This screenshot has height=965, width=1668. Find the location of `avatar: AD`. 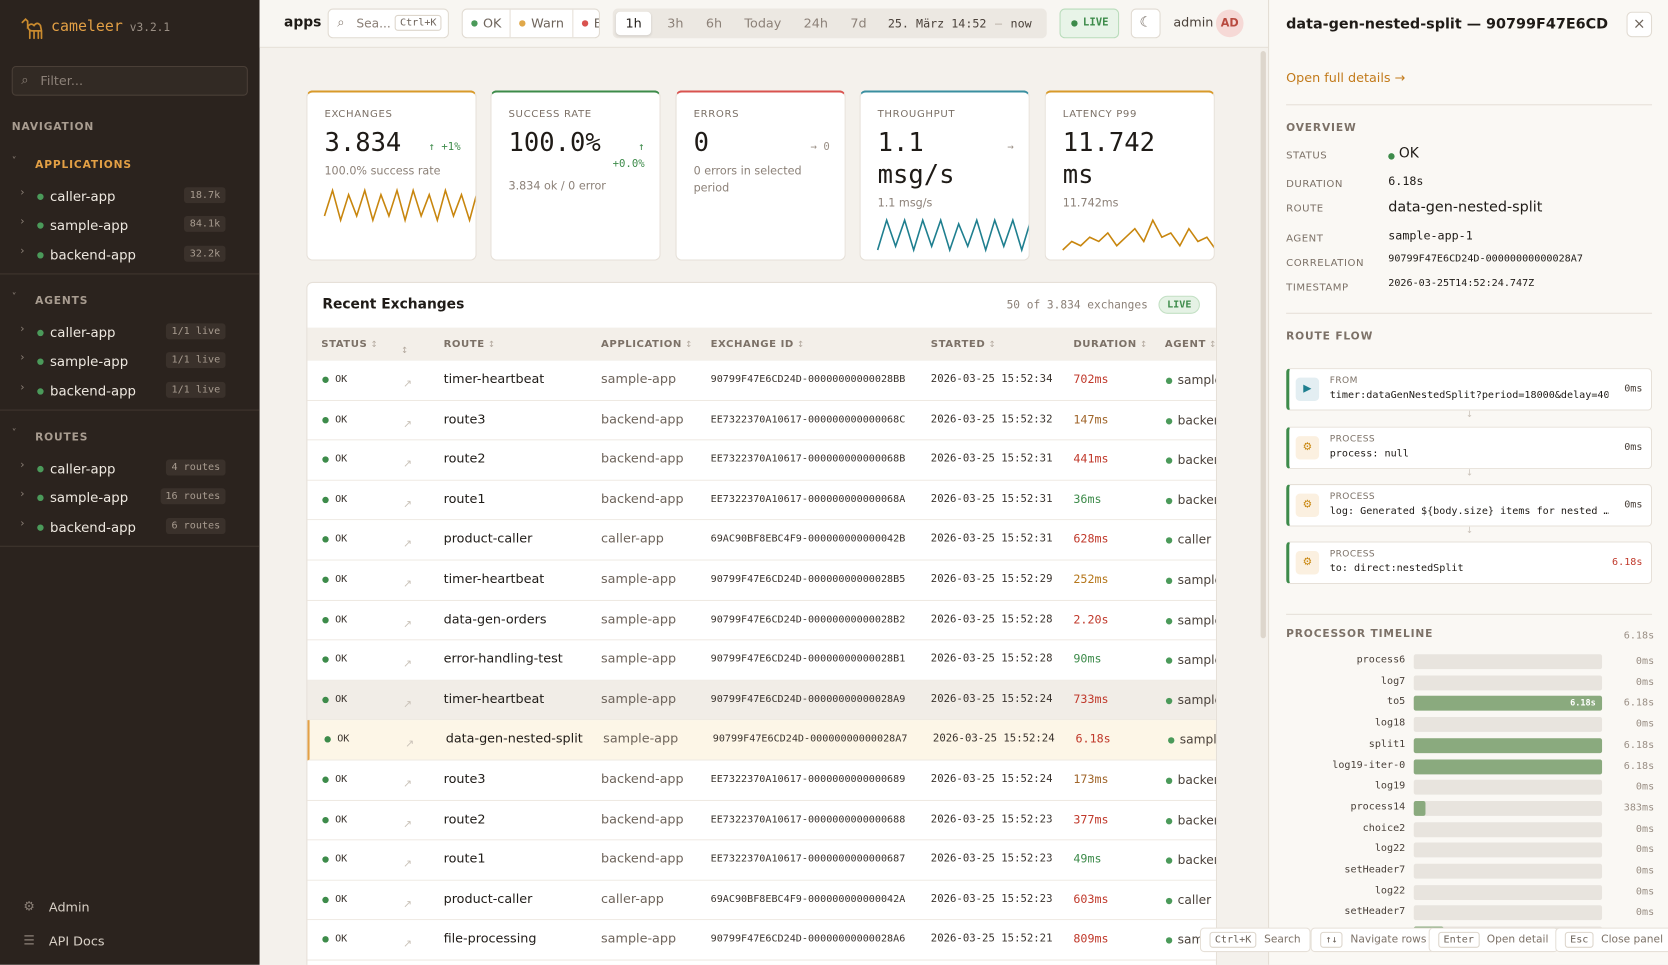

avatar: AD is located at coordinates (1229, 23).